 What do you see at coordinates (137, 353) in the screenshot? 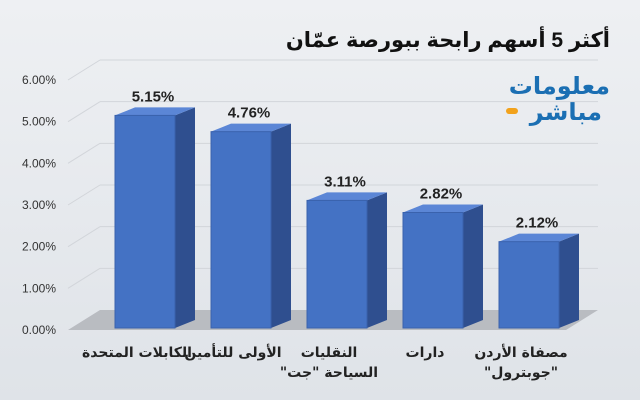
I see `category-label: الكابلات المتحدة` at bounding box center [137, 353].